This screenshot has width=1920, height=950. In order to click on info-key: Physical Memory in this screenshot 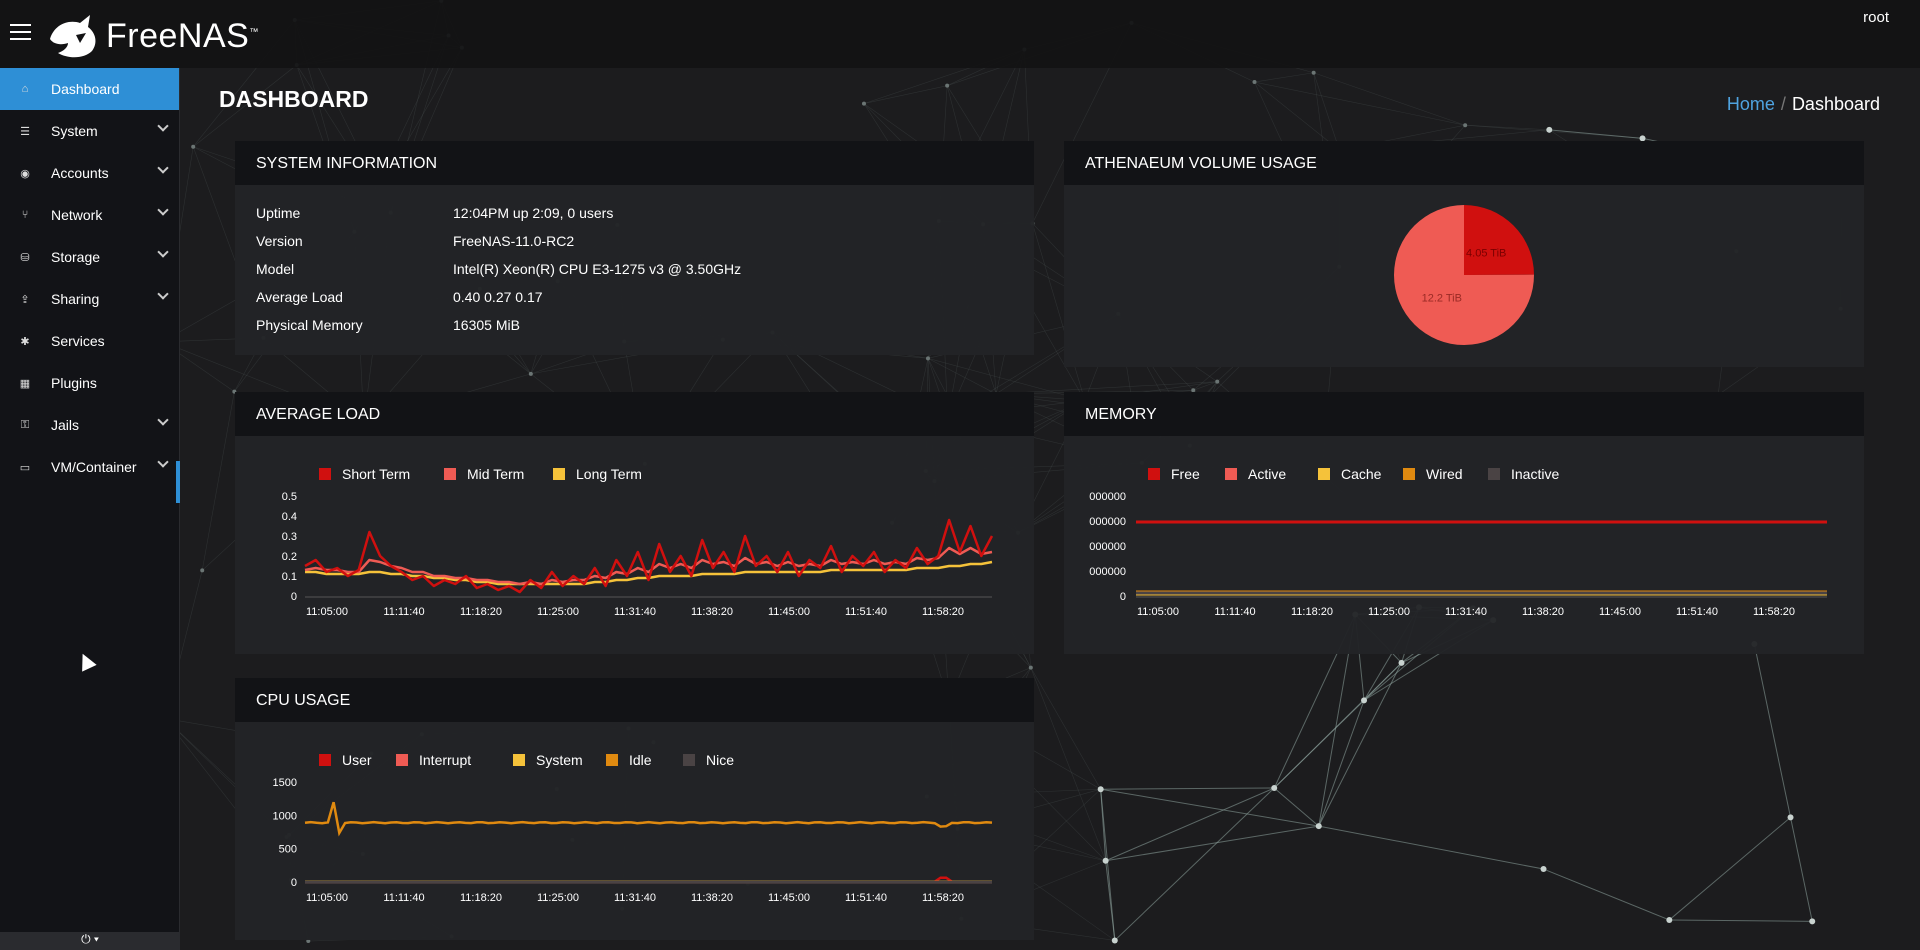, I will do `click(309, 325)`.